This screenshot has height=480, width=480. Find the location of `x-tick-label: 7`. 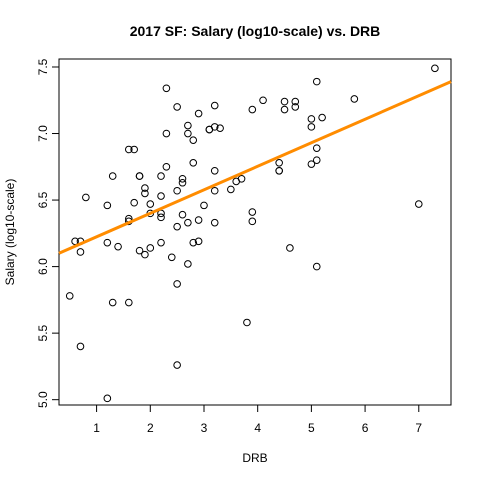

x-tick-label: 7 is located at coordinates (418, 428).